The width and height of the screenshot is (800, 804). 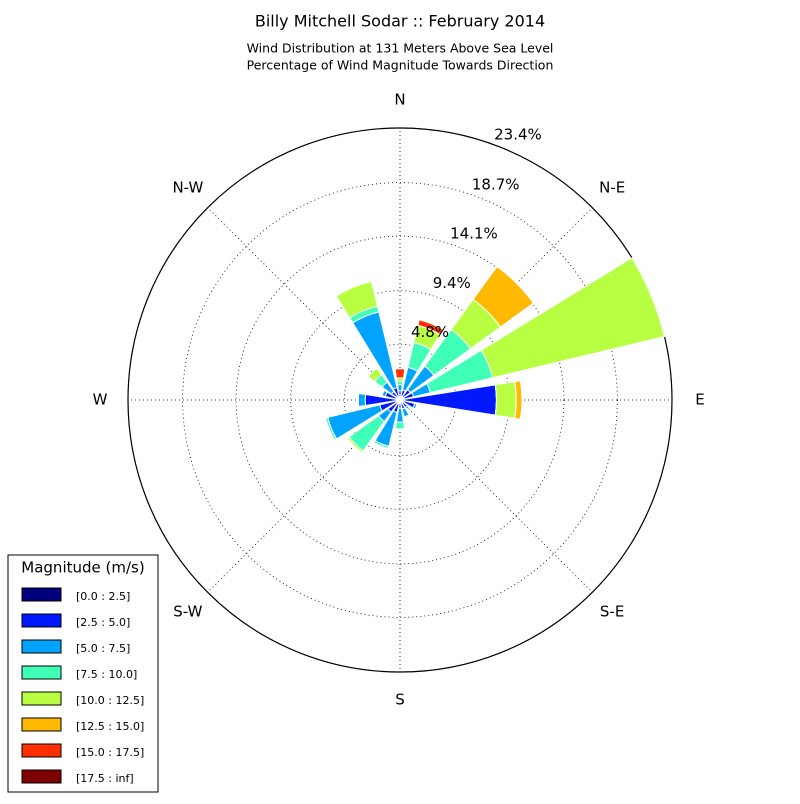 I want to click on r-tick-label: 23.4%, so click(x=518, y=135).